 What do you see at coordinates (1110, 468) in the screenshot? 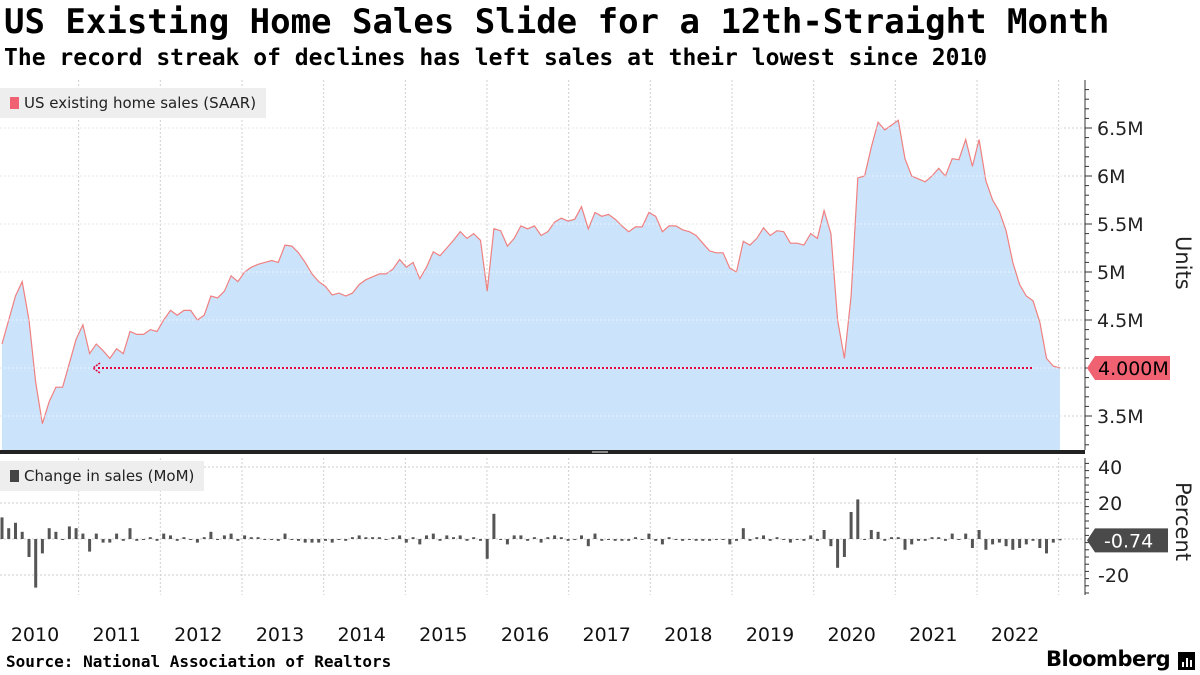
I see `y-tick-label-bottom: 40` at bounding box center [1110, 468].